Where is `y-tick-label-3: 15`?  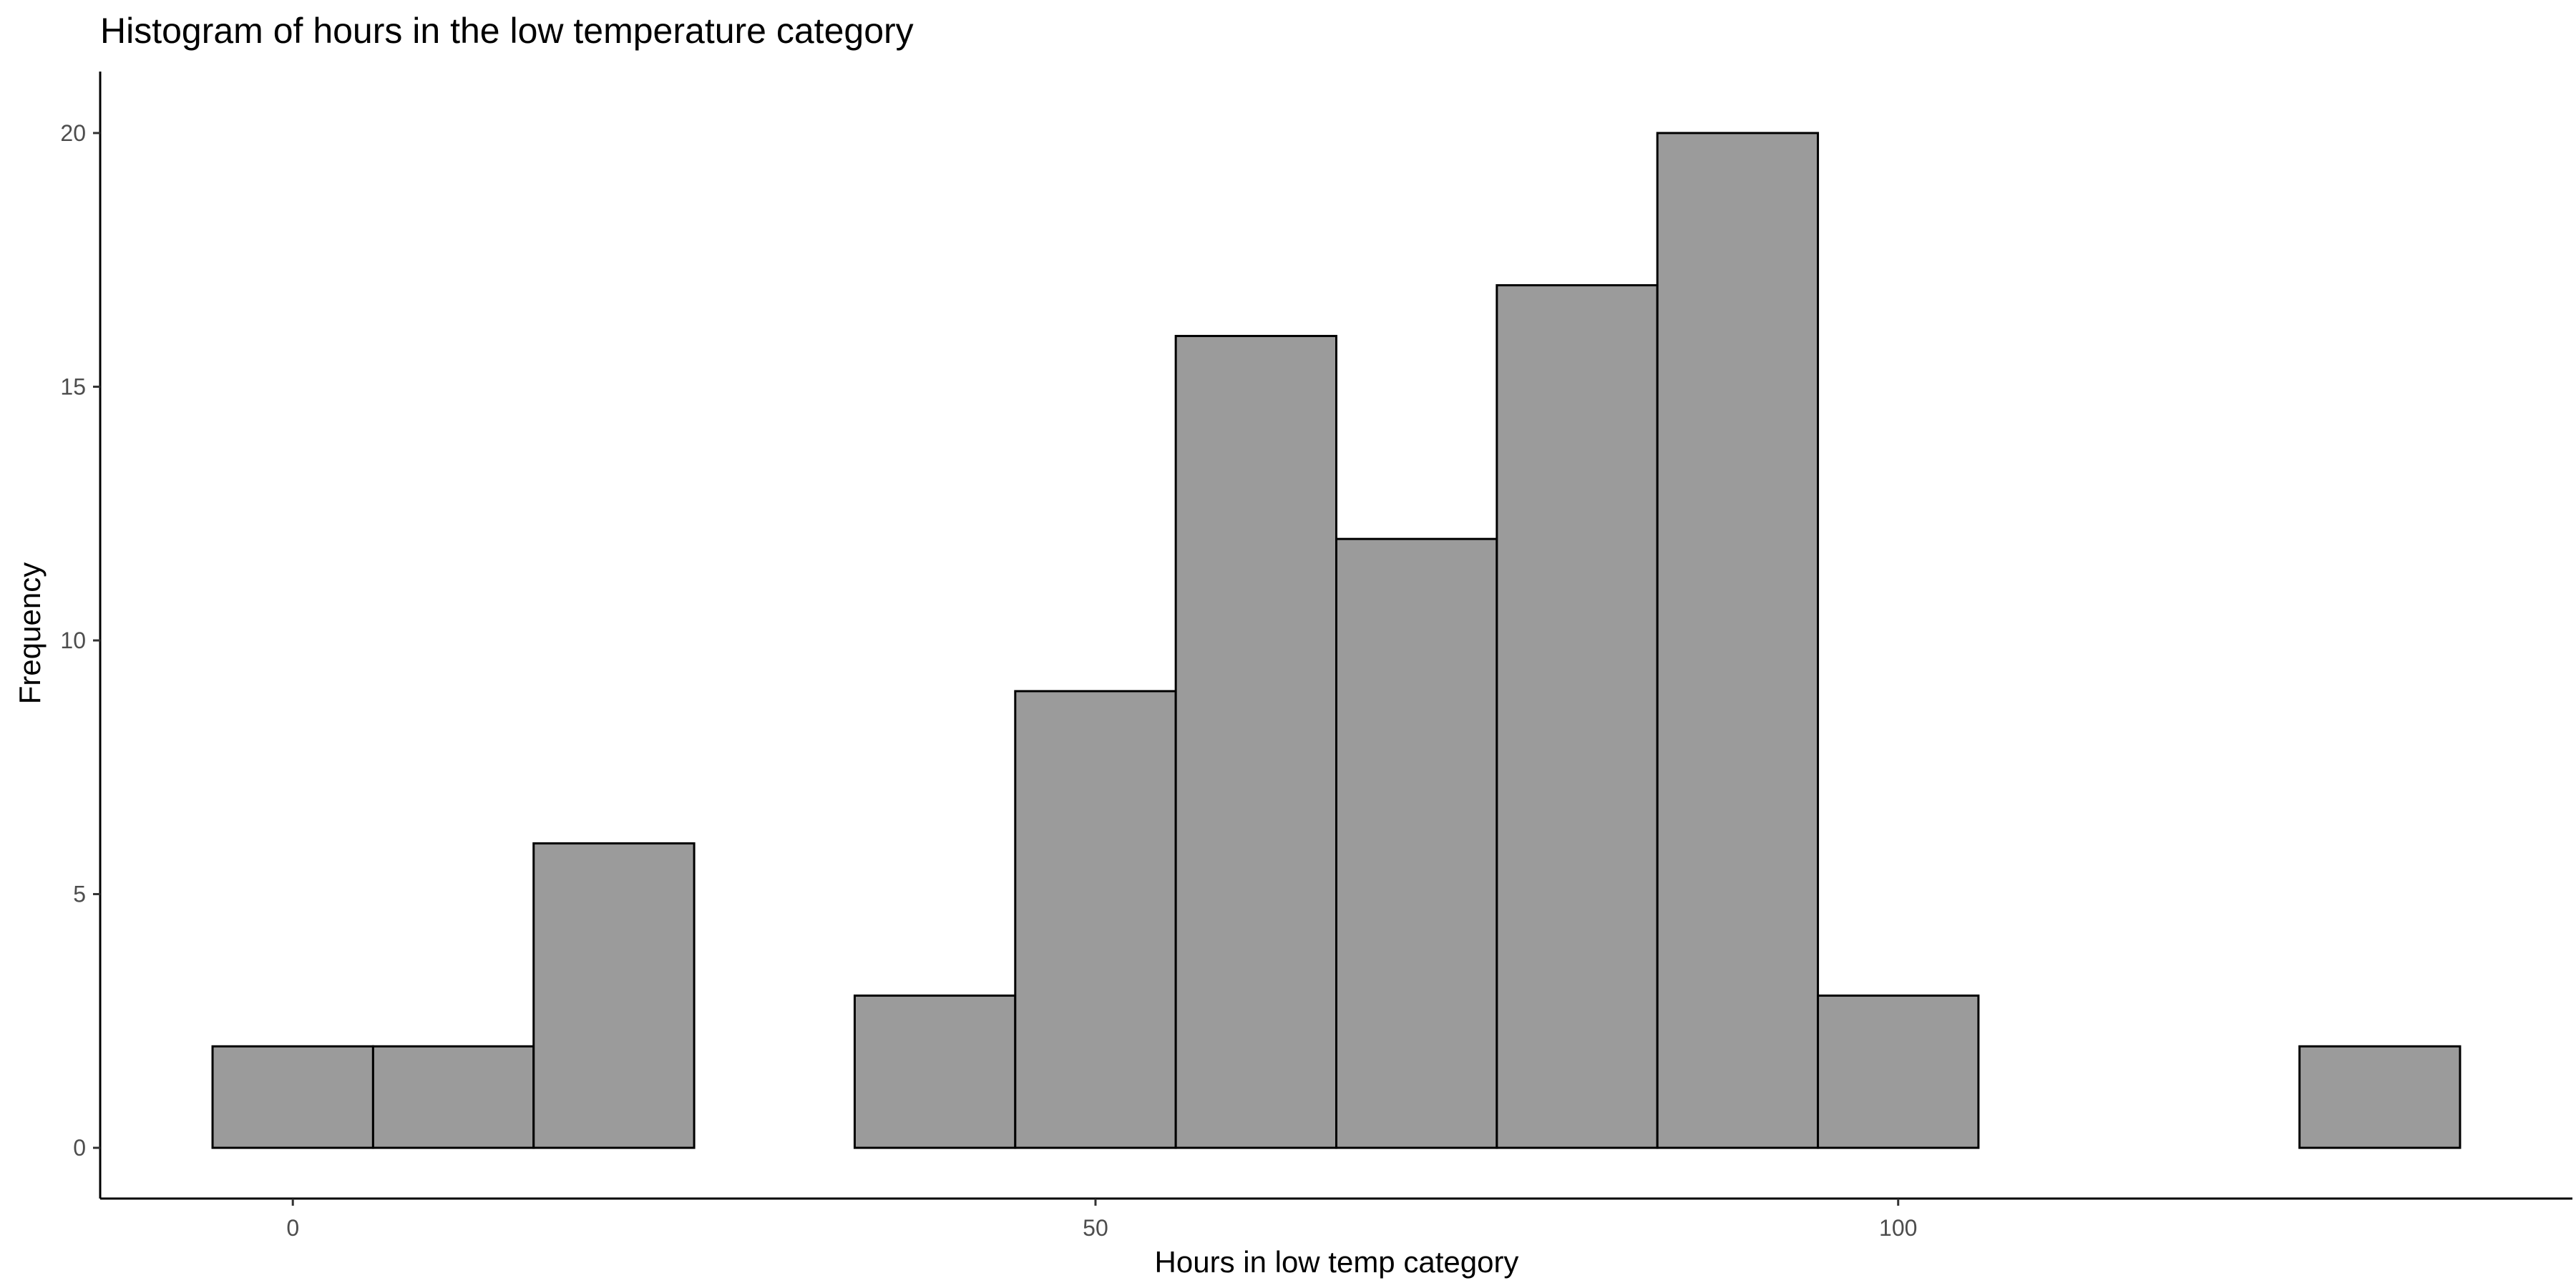
y-tick-label-3: 15 is located at coordinates (73, 386).